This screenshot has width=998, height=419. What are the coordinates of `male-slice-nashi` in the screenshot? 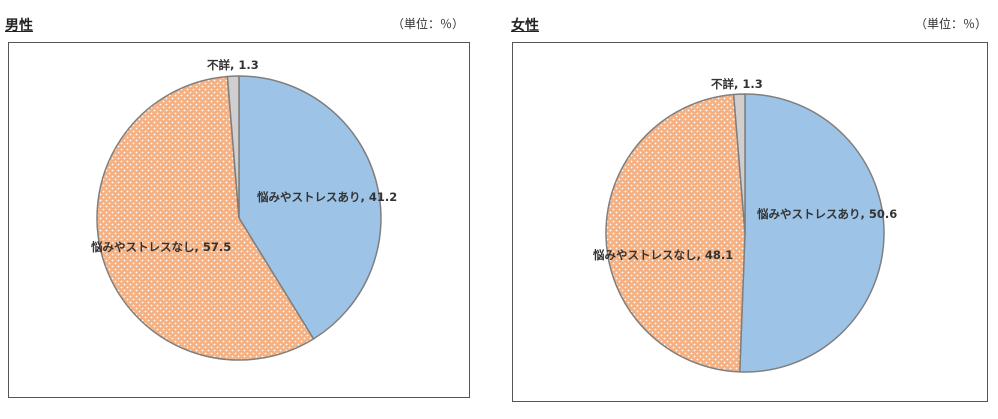 It's located at (205, 218).